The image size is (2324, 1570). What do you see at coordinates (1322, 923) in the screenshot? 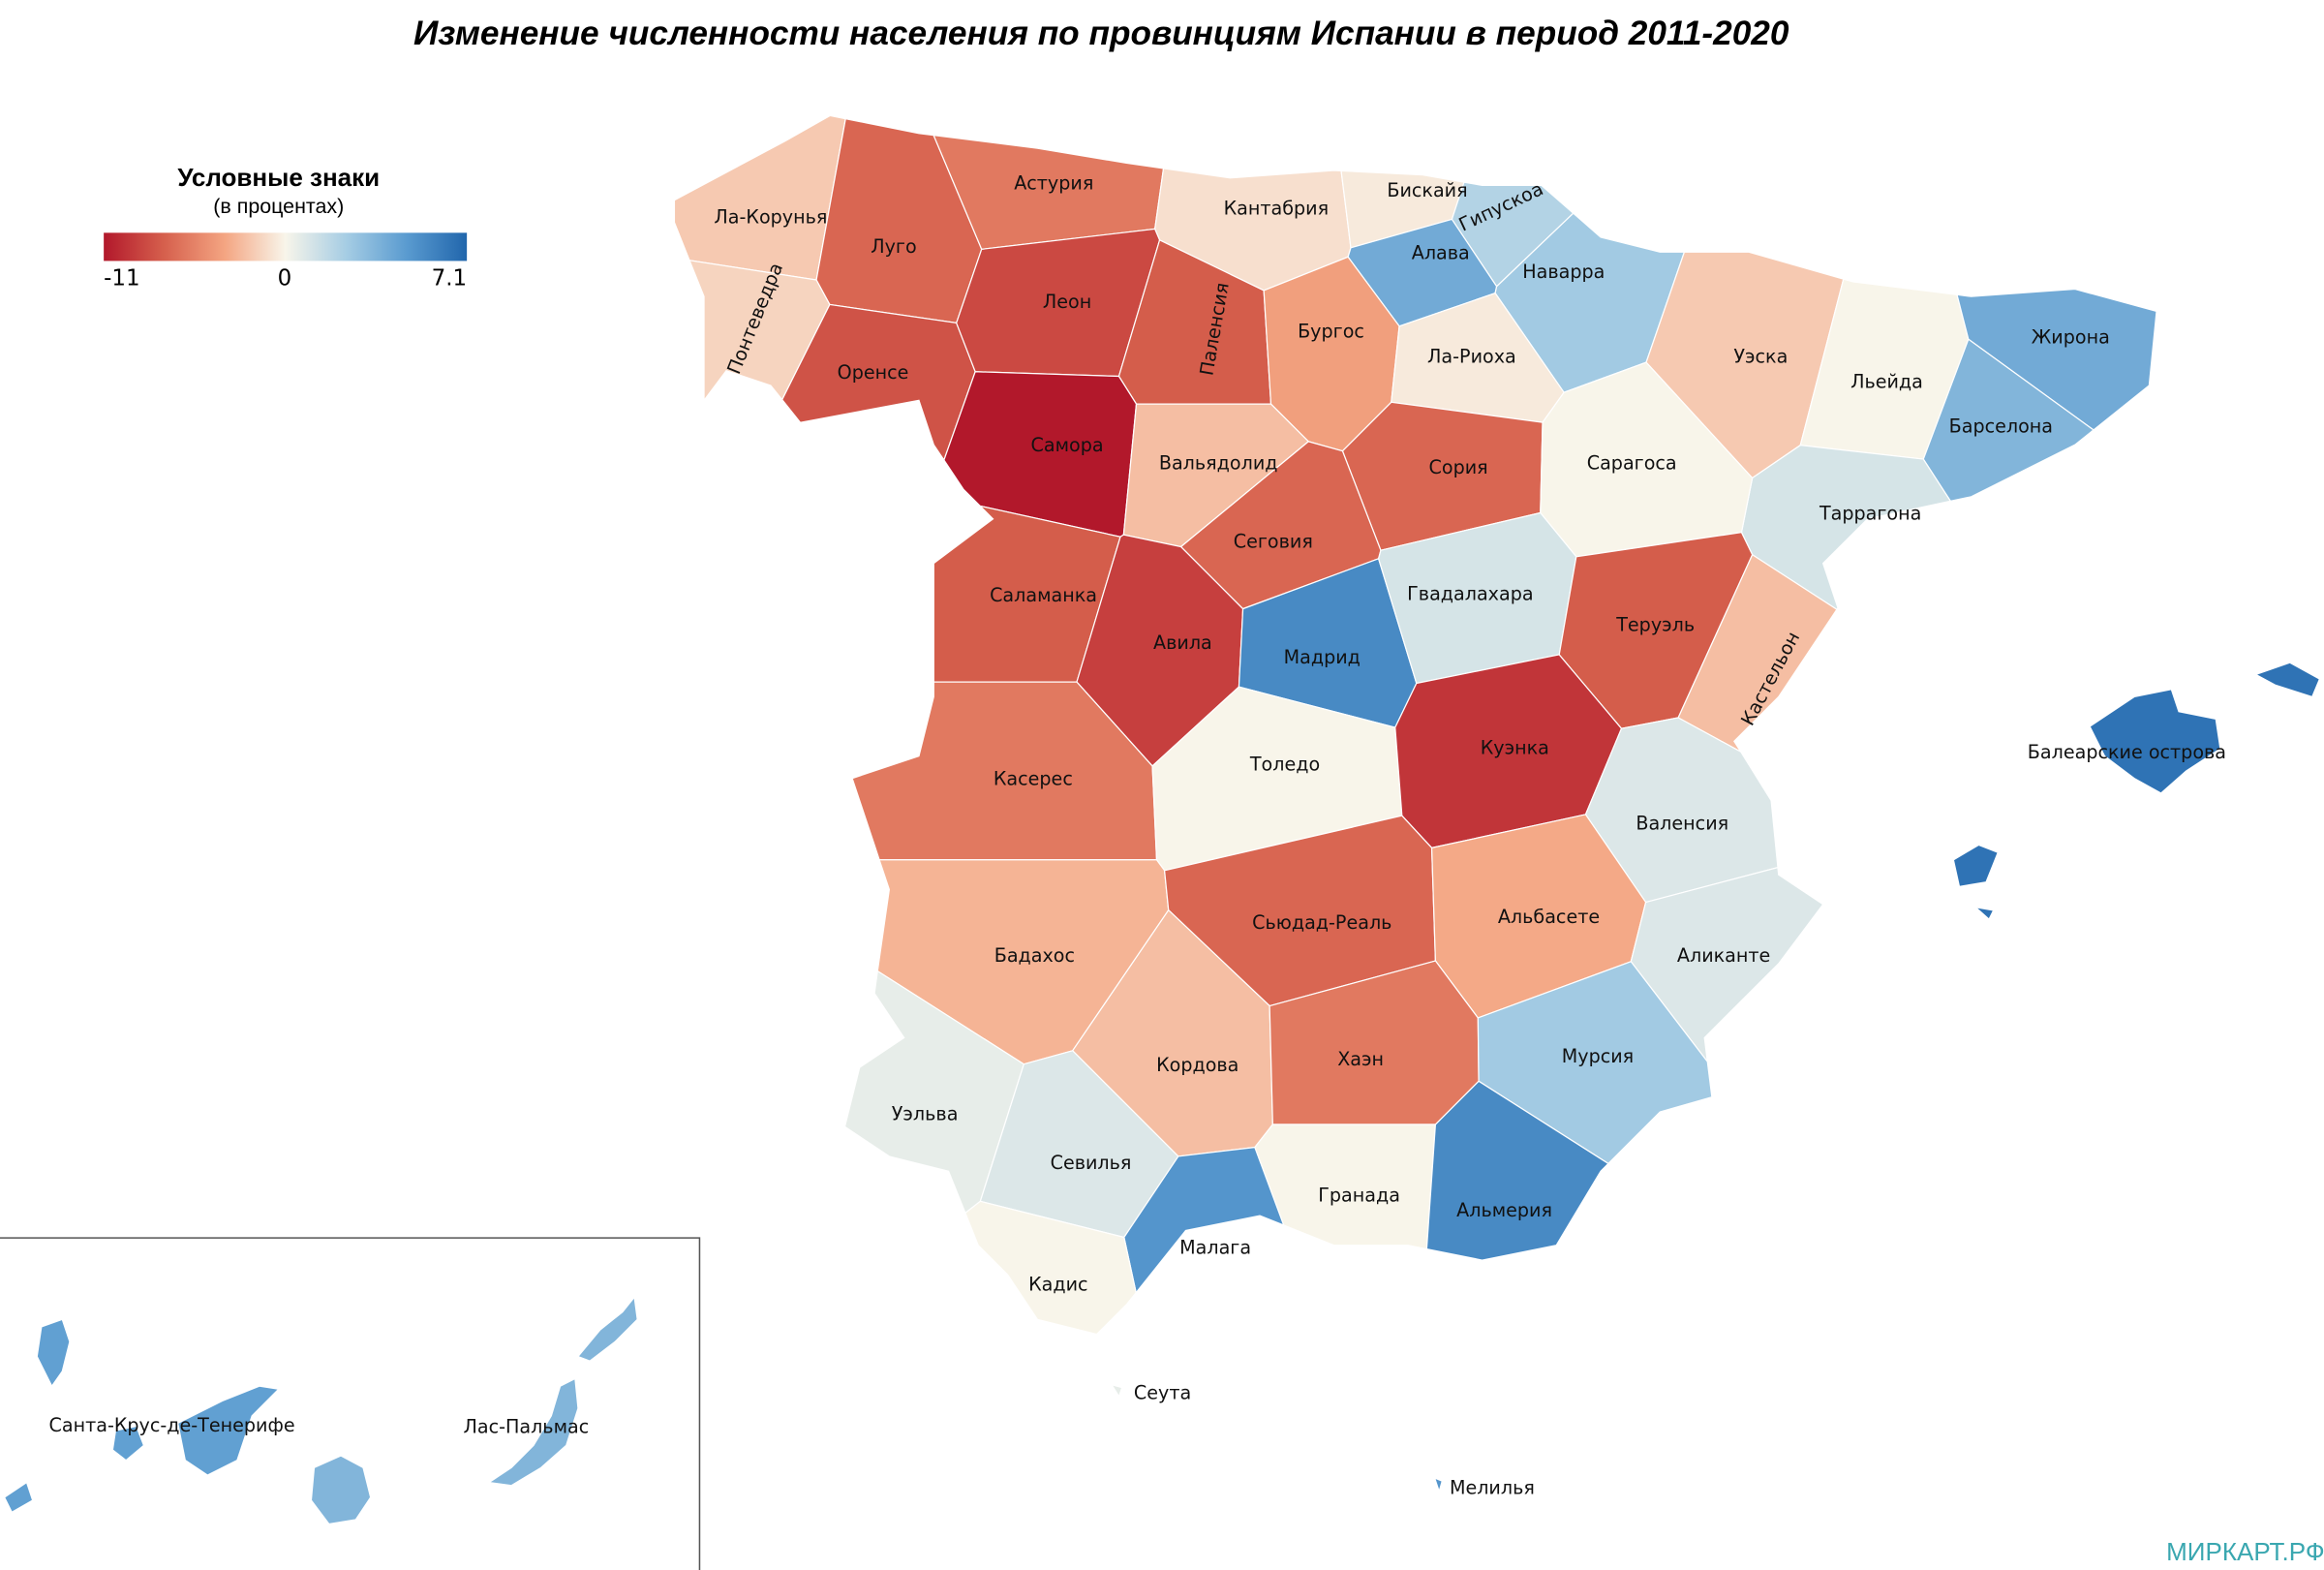
I see `province-label: Сьюдад-Реаль` at bounding box center [1322, 923].